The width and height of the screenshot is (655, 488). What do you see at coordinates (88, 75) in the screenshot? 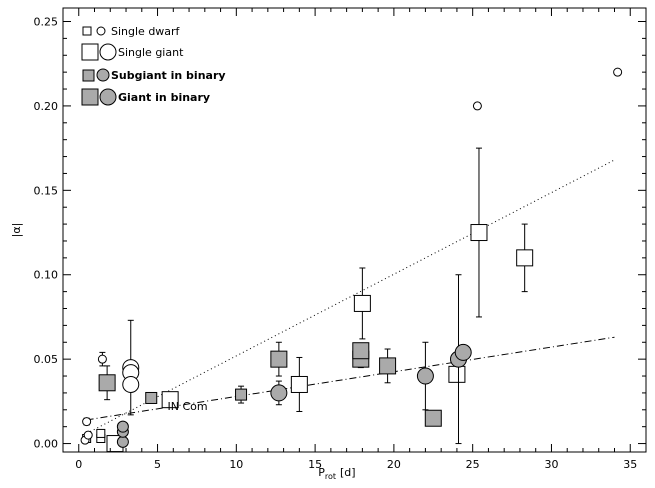
I see `legend-subgiant-square-icon` at bounding box center [88, 75].